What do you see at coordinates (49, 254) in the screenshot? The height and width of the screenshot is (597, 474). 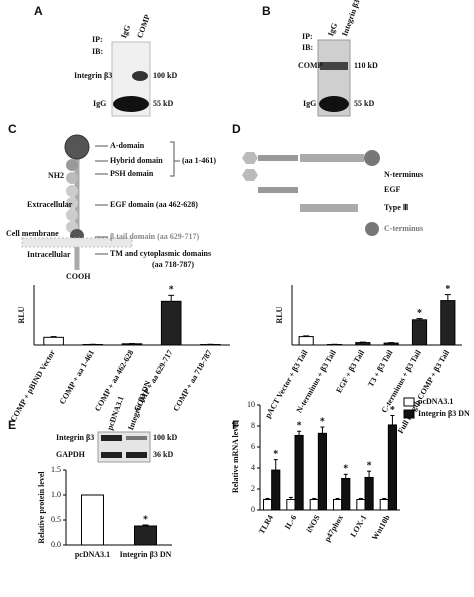 I see `region-label: Intracellular` at bounding box center [49, 254].